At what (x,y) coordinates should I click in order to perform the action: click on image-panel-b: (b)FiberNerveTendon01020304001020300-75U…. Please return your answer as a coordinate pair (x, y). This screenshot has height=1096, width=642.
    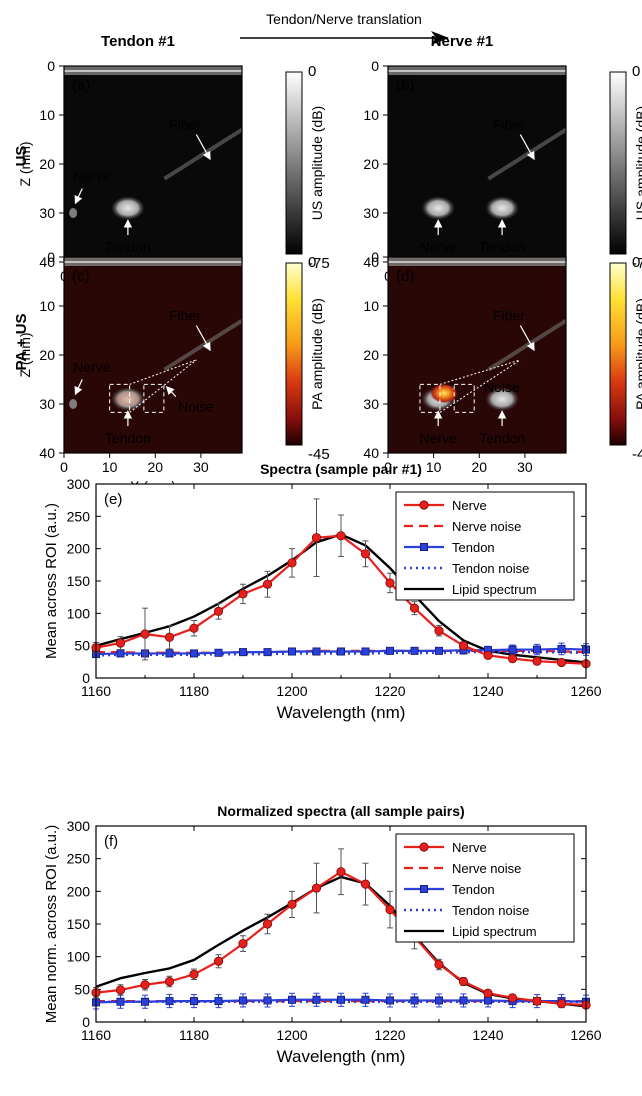
    Looking at the image, I should click on (502, 171).